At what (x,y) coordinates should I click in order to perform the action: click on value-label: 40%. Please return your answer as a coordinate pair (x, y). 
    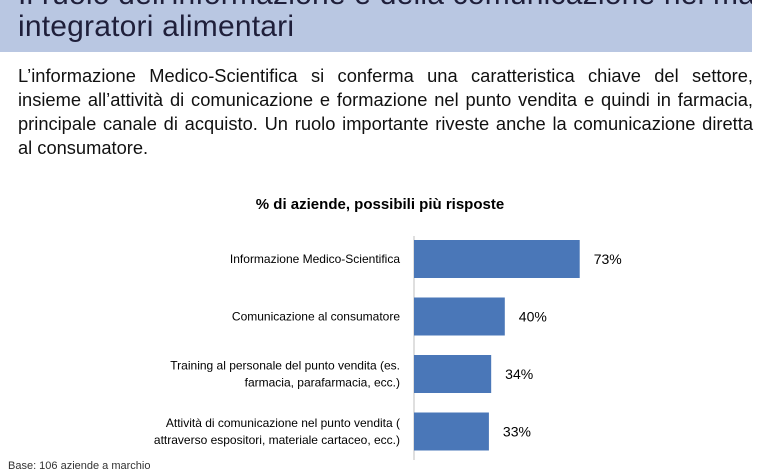
    Looking at the image, I should click on (533, 317).